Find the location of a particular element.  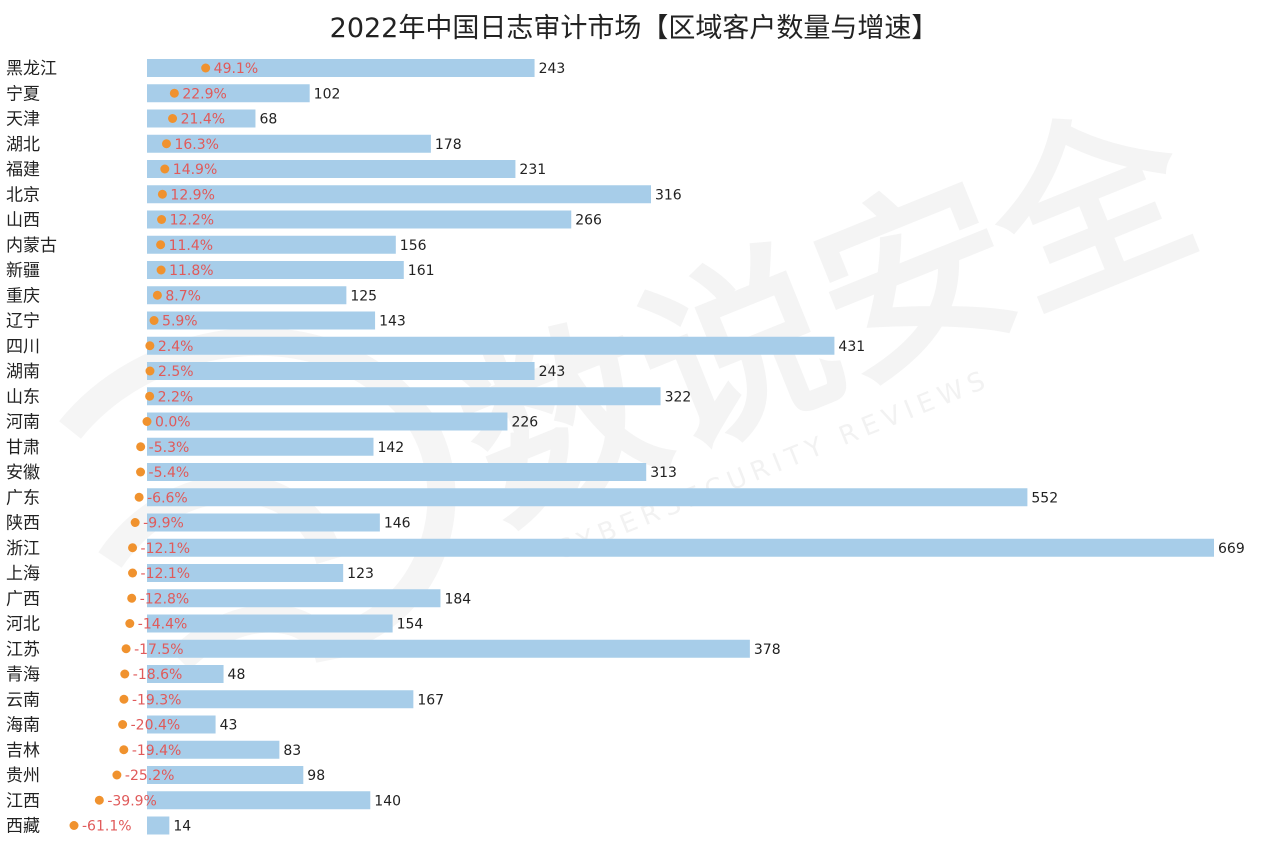

bar-value-label: 156 is located at coordinates (413, 246).